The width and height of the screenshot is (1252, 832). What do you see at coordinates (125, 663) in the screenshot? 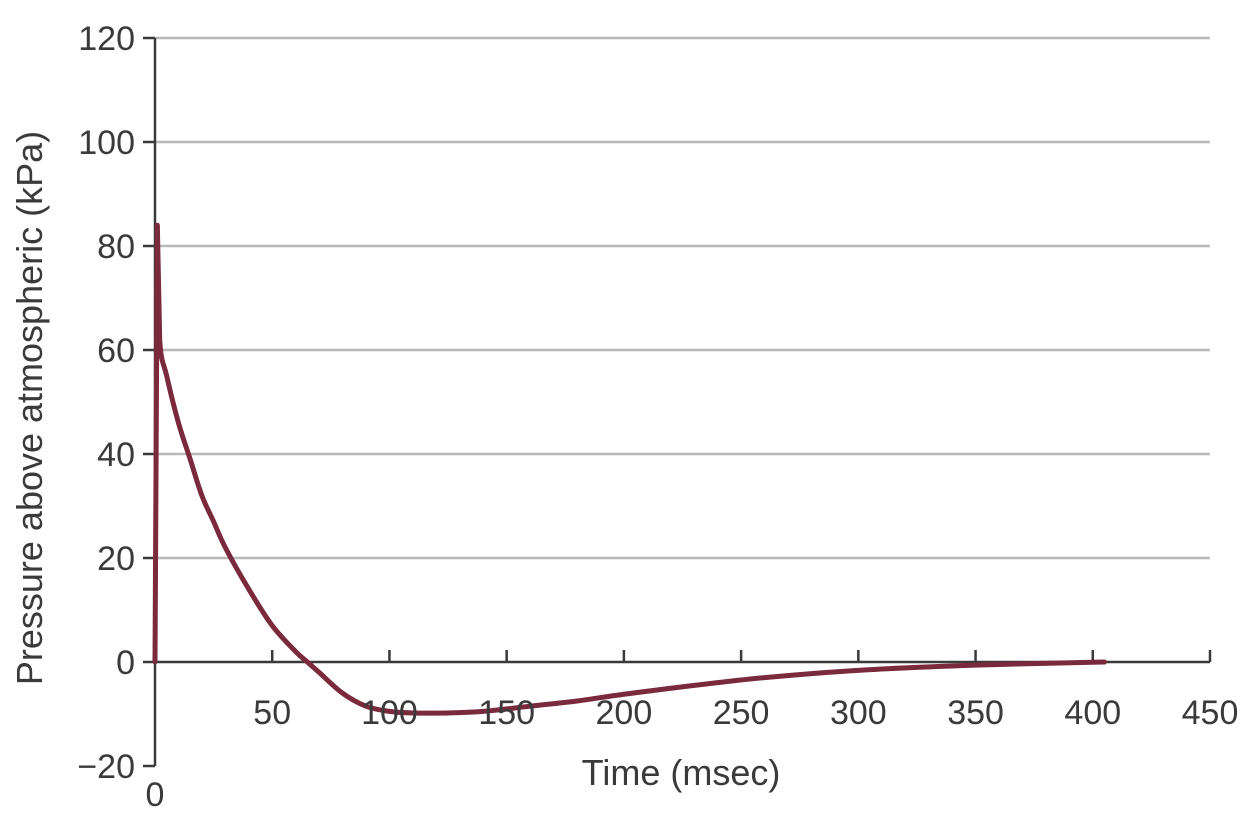
I see `y-tick-label: 0` at bounding box center [125, 663].